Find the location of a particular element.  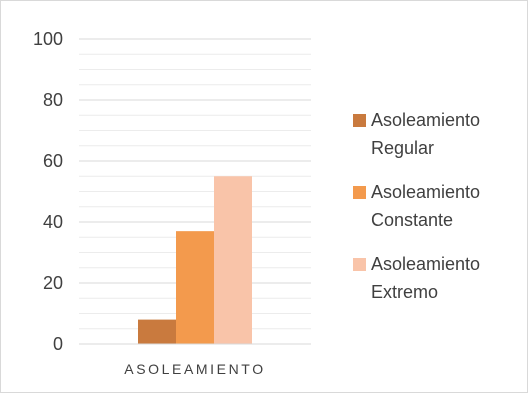

y-tick-label: 0 is located at coordinates (58, 344).